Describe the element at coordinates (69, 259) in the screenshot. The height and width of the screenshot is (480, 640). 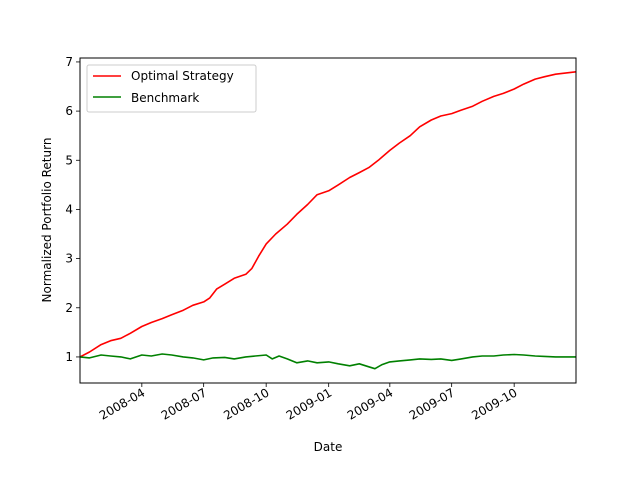
I see `y-tick-label: 3` at that location.